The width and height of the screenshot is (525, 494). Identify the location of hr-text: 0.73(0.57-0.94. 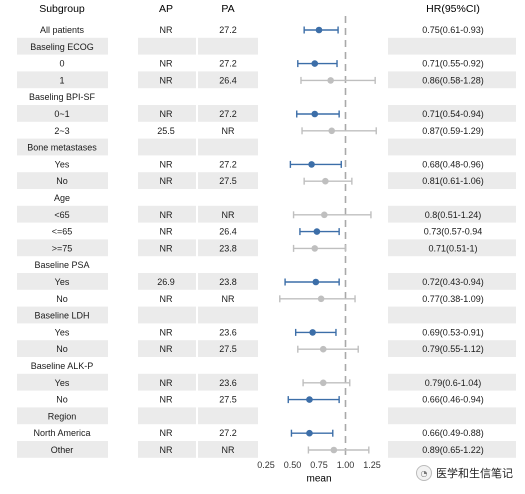
(453, 232).